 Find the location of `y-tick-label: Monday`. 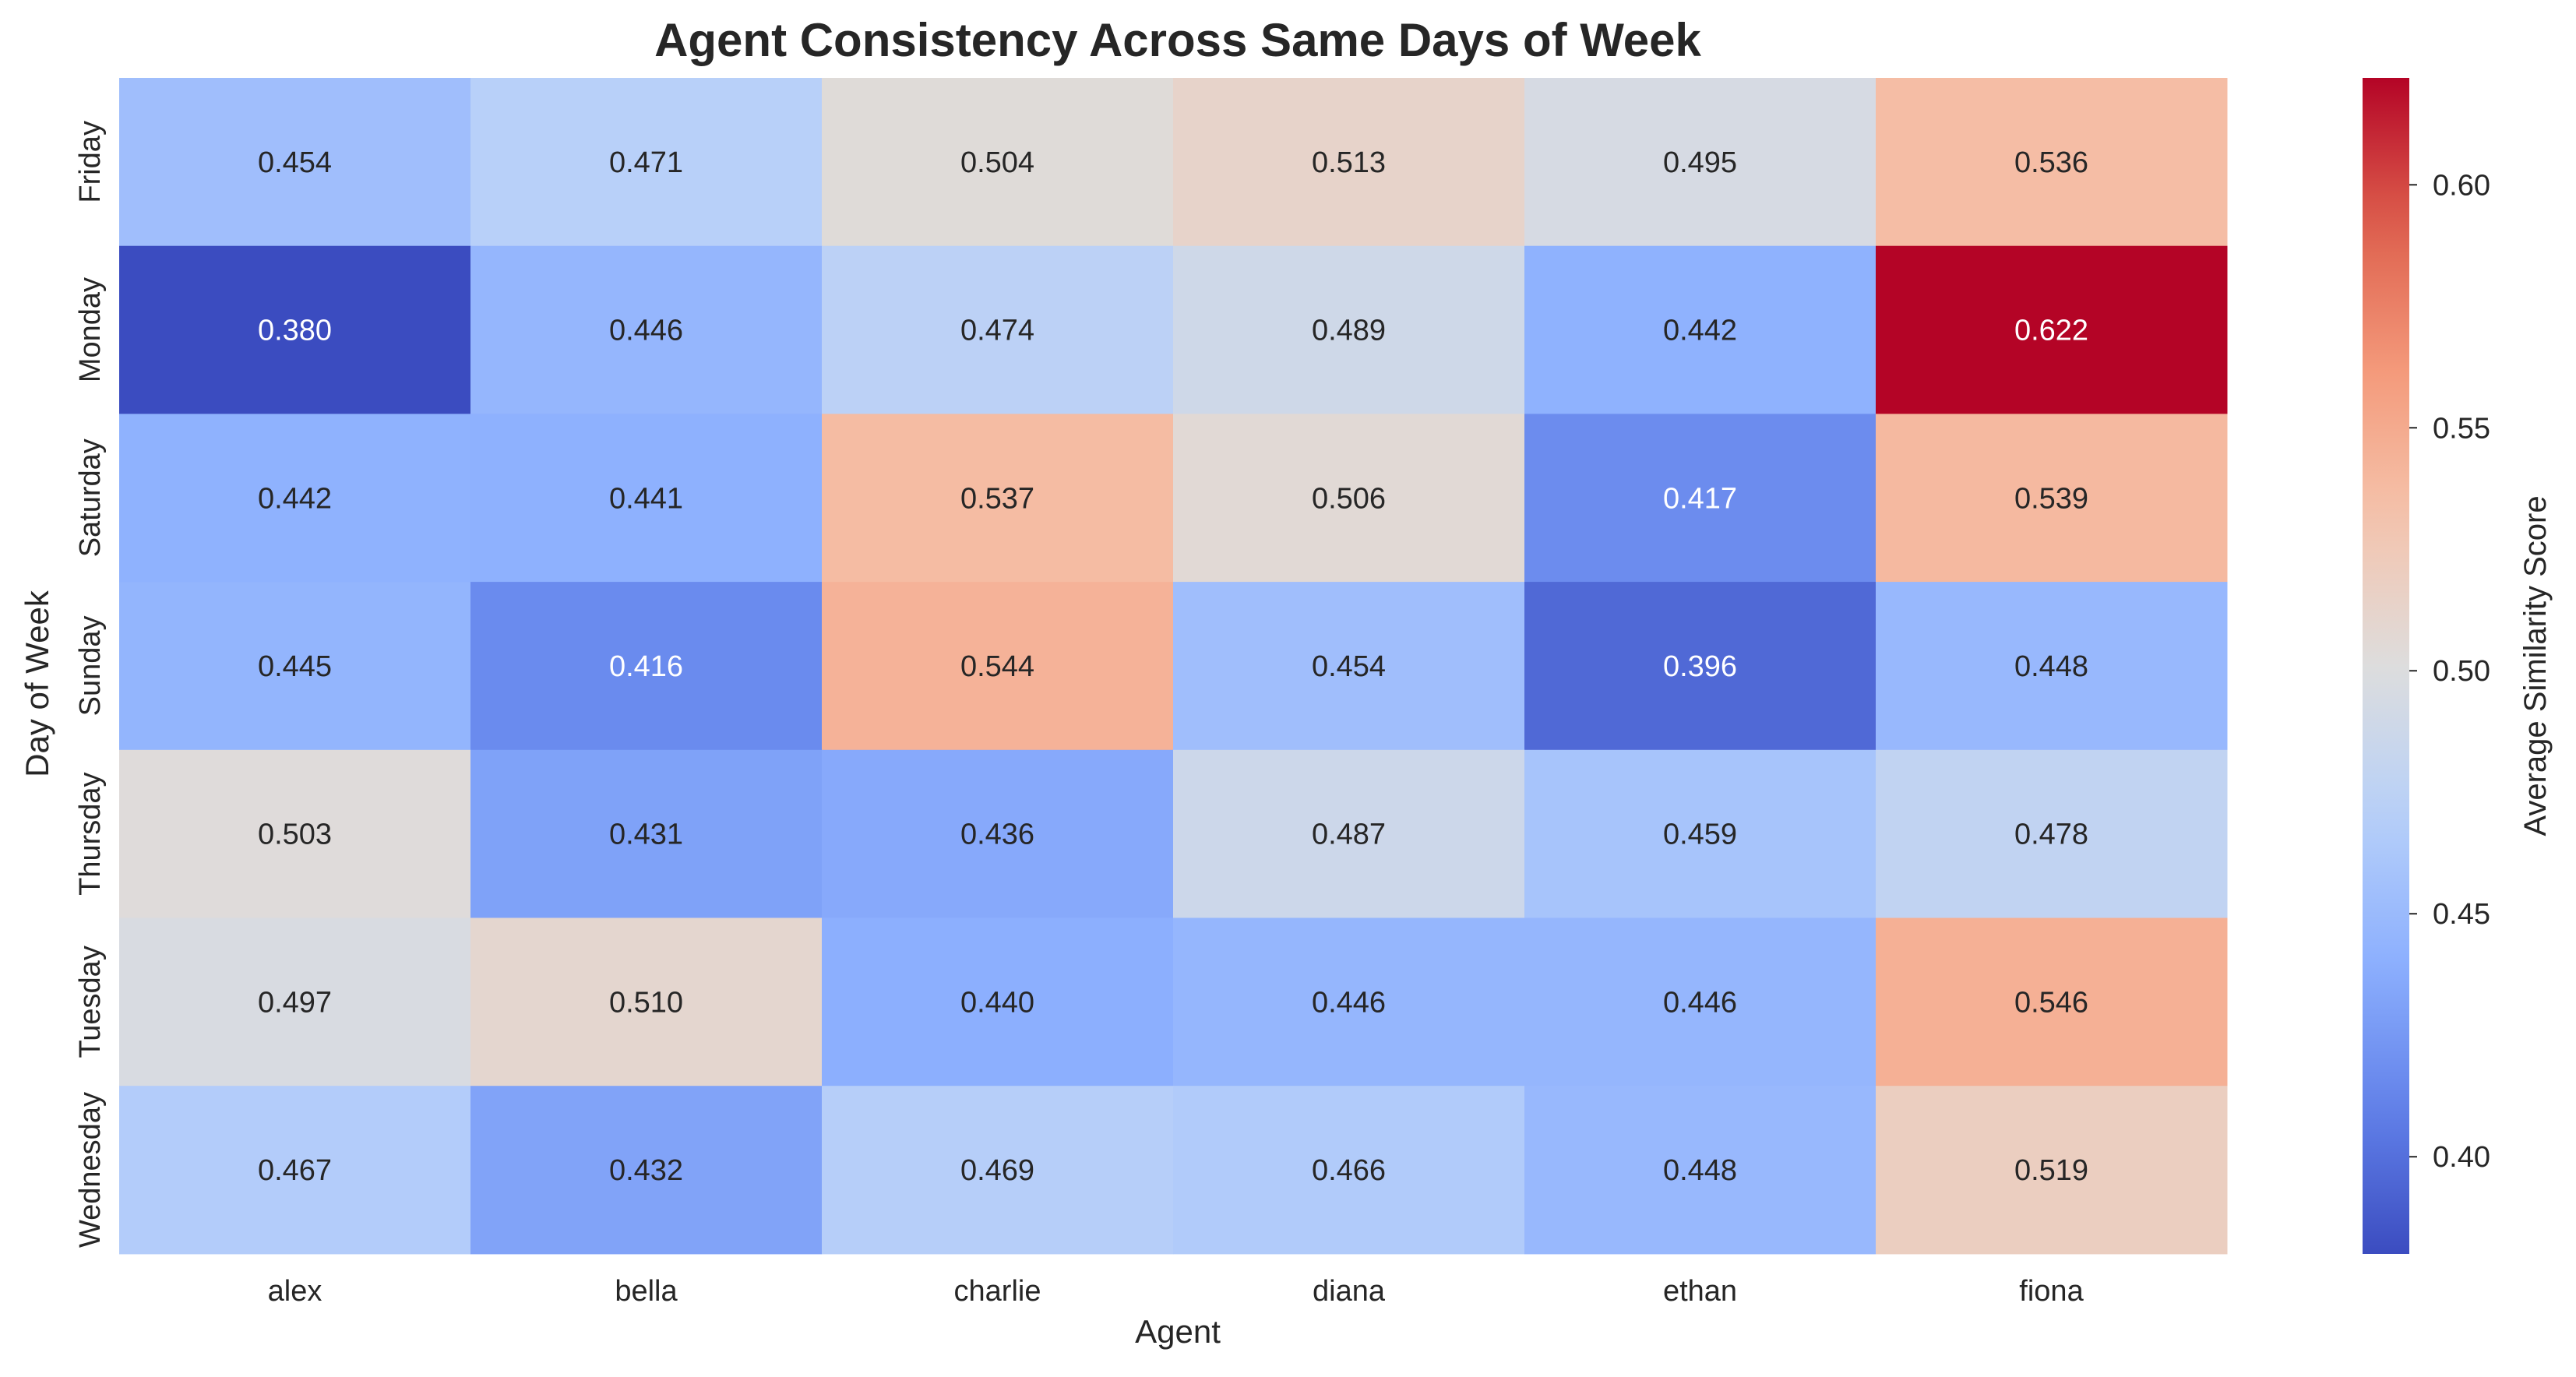

y-tick-label: Monday is located at coordinates (90, 329).